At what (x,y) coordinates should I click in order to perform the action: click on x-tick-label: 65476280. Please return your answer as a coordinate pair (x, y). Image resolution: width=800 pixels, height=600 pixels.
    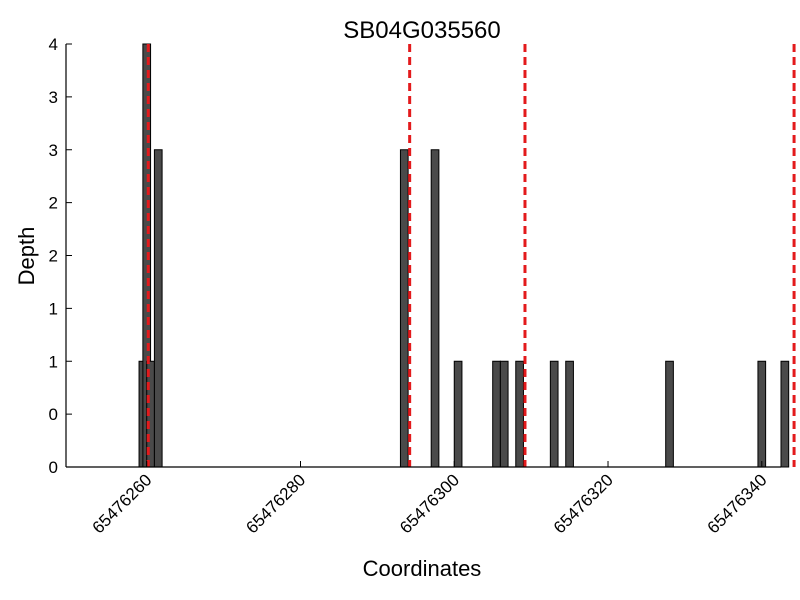
    Looking at the image, I should click on (275, 503).